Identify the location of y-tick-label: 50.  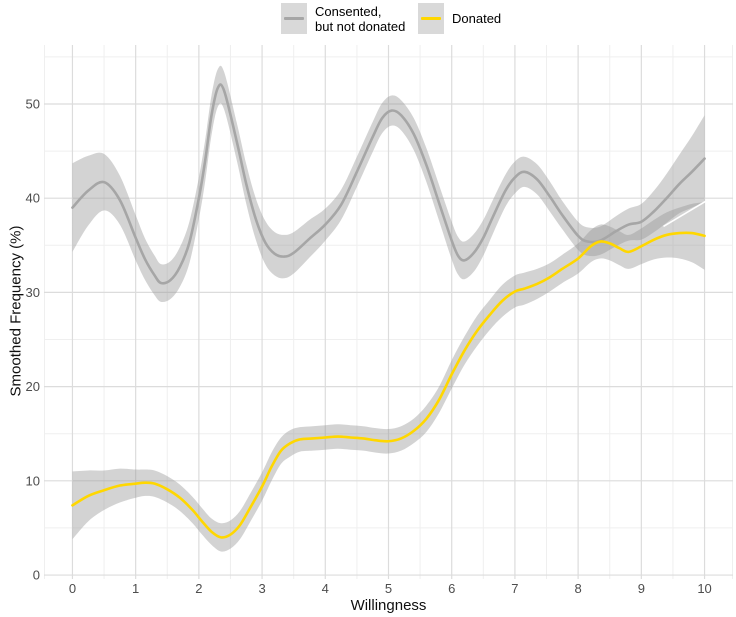
(33, 103).